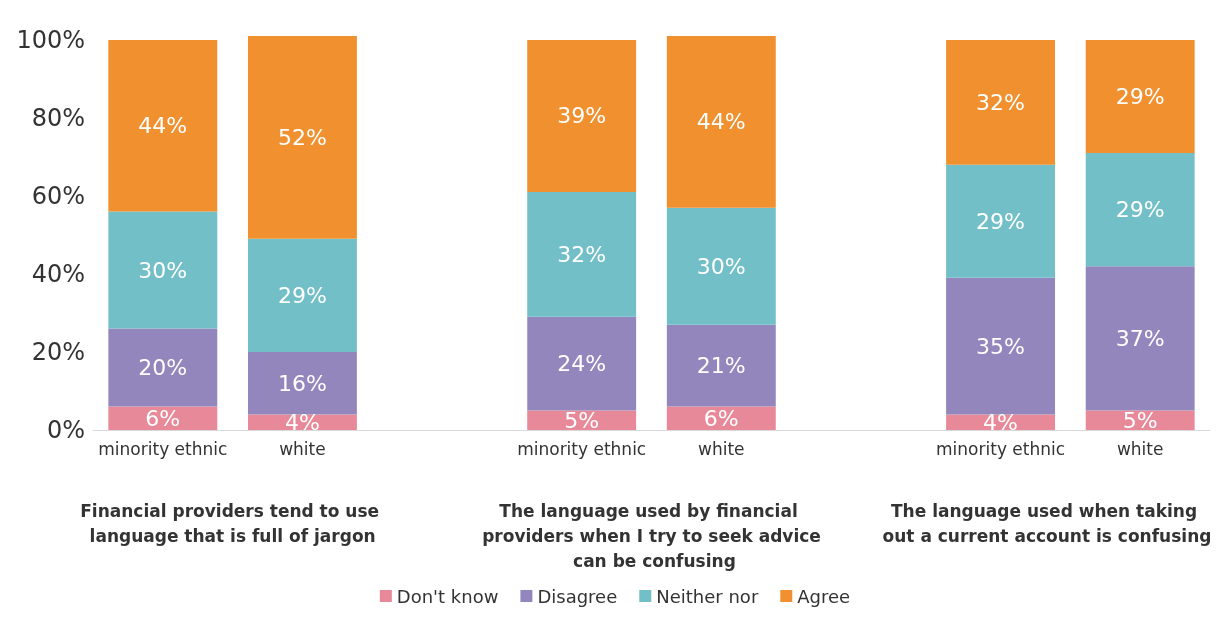 The image size is (1230, 618). I want to click on data-label: 37%, so click(1140, 338).